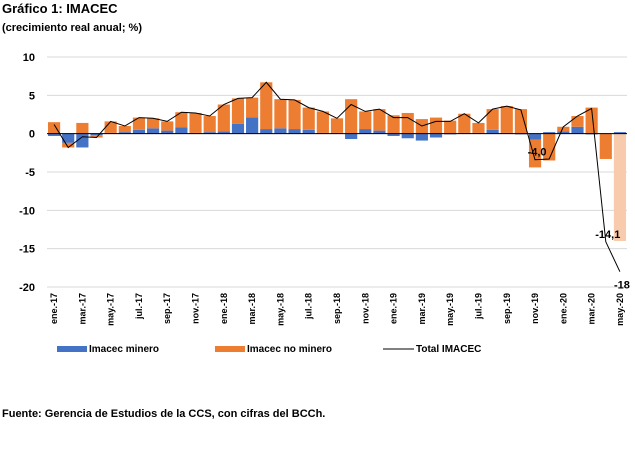 Image resolution: width=635 pixels, height=469 pixels. What do you see at coordinates (32, 135) in the screenshot?
I see `y-tick-label: 0` at bounding box center [32, 135].